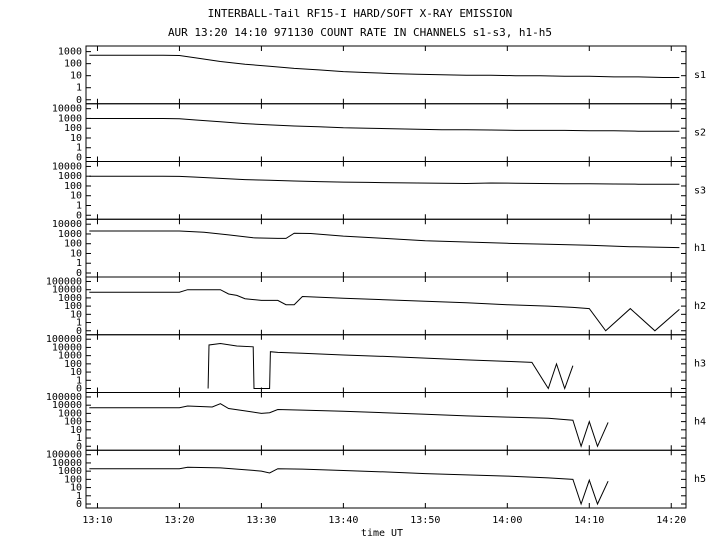  I want to click on x-tick-label: 13:30, so click(261, 520).